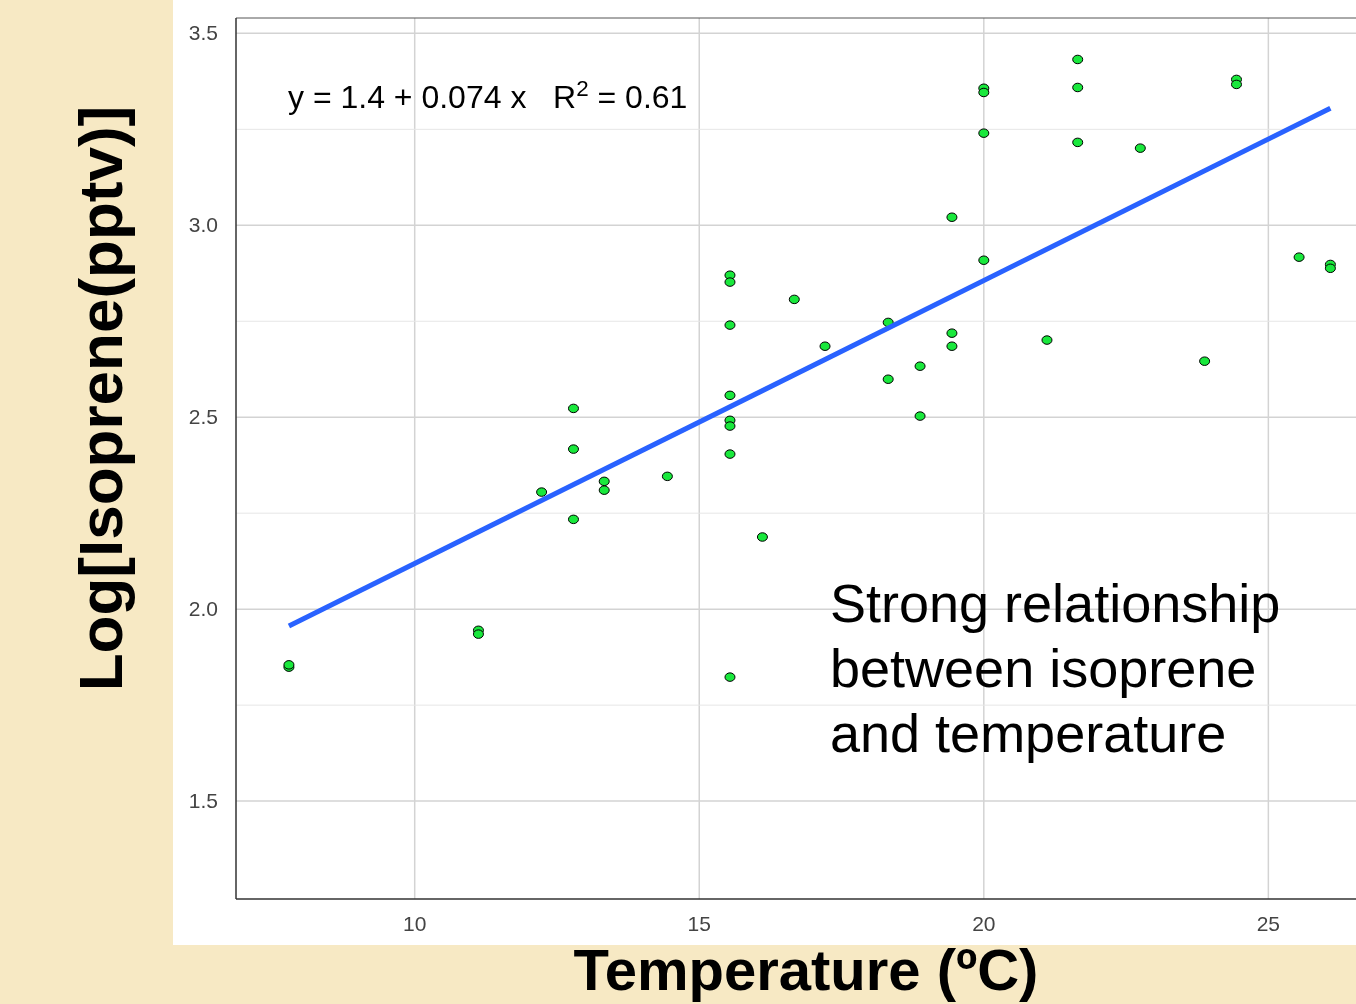  Describe the element at coordinates (100, 398) in the screenshot. I see `y-axis-title: Log[Isoprene(pptv)]` at that location.